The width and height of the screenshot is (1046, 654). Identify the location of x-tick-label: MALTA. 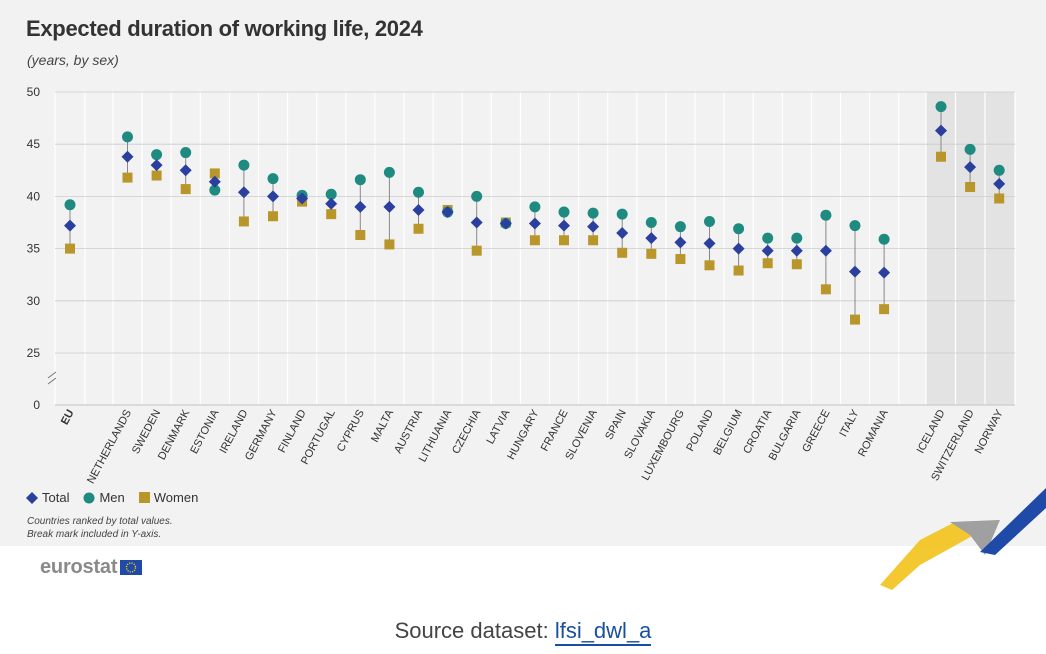
(382, 425).